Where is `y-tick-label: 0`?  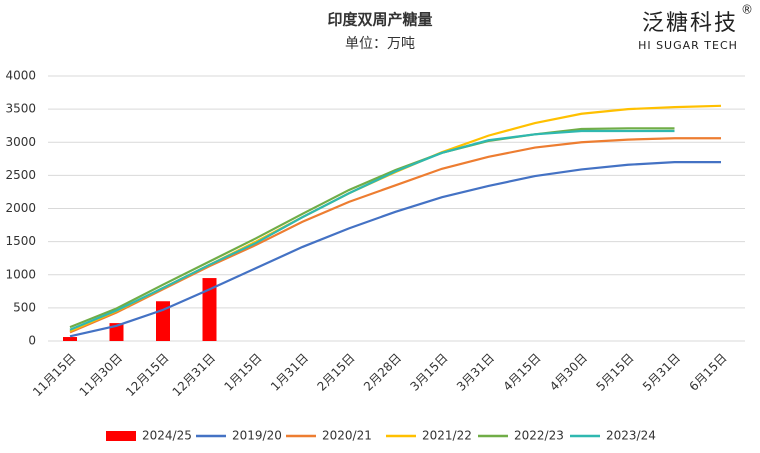 y-tick-label: 0 is located at coordinates (32, 341).